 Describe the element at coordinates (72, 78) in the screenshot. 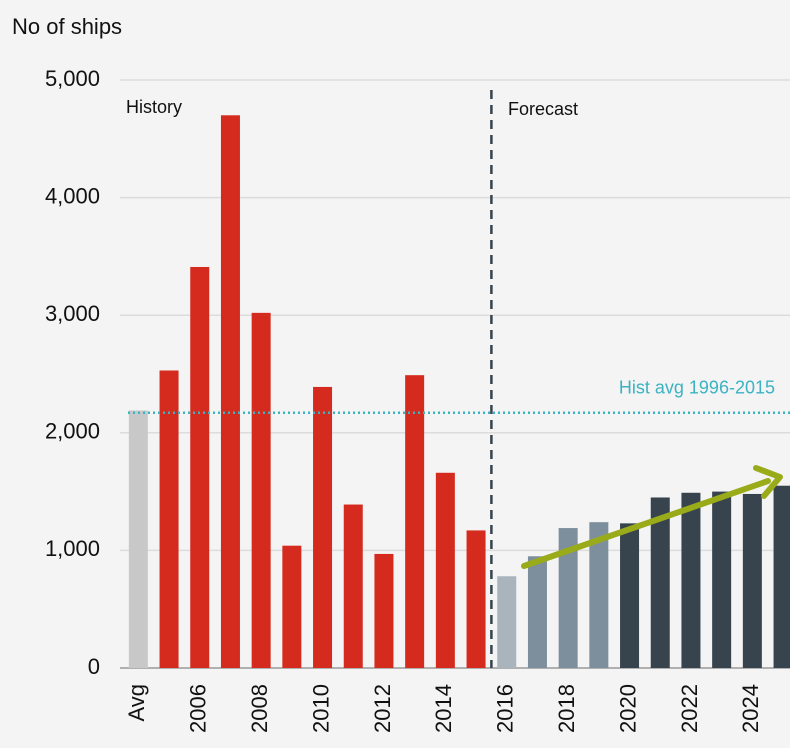

I see `y-tick-label: 5,000` at that location.